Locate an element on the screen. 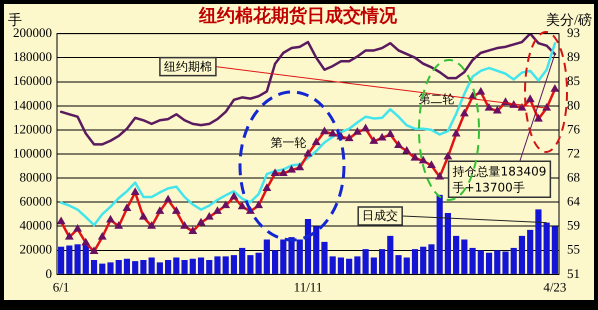 This screenshot has height=310, width=598. y-tick-label: 20000 is located at coordinates (36, 249).